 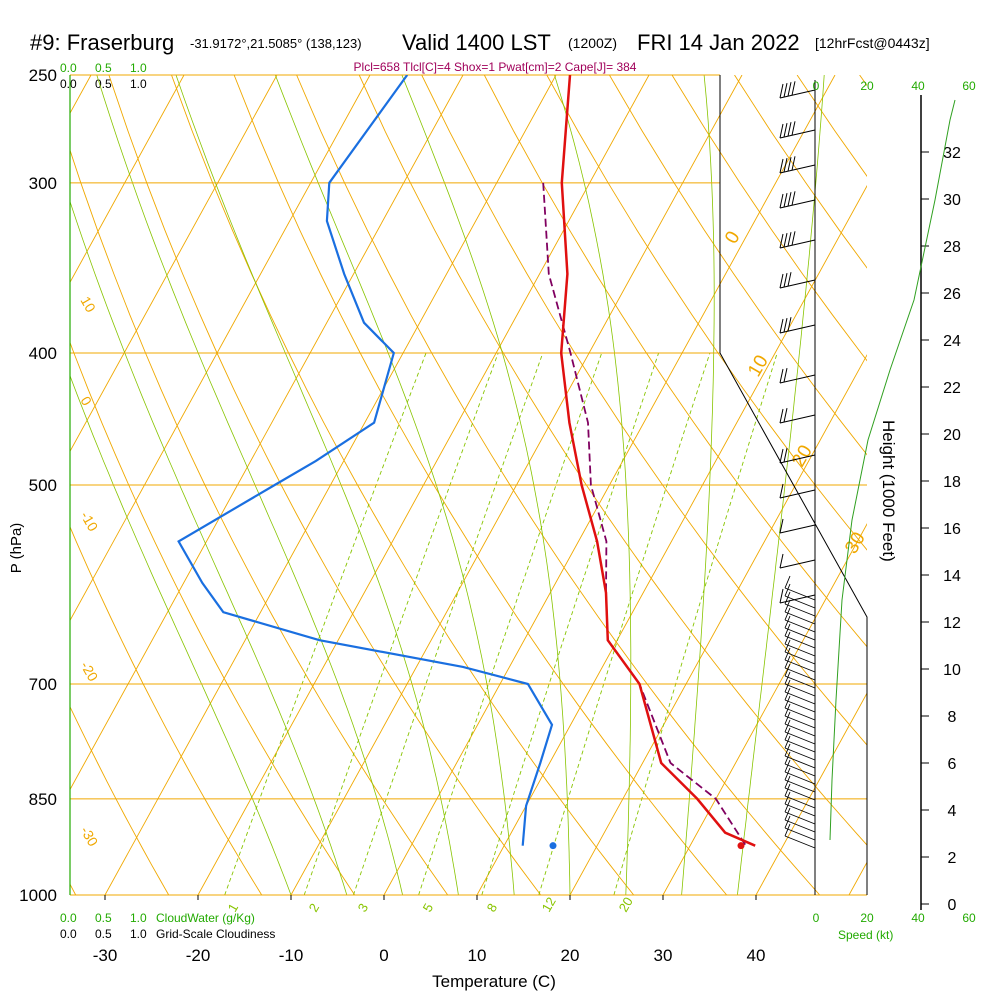 What do you see at coordinates (215, 934) in the screenshot?
I see `cloudiness-label: Grid-Scale Cloudiness` at bounding box center [215, 934].